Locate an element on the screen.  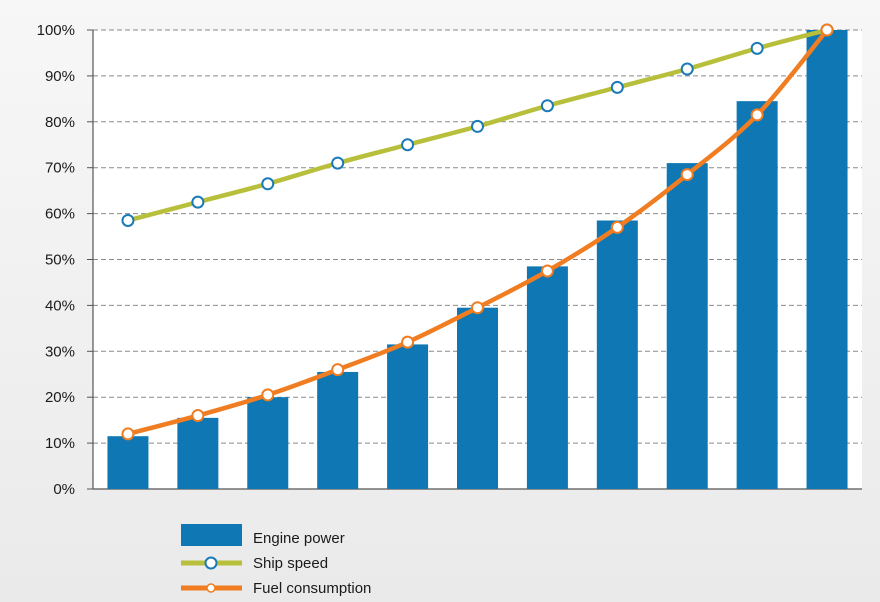
legend-swatch-engine-power is located at coordinates (211, 535).